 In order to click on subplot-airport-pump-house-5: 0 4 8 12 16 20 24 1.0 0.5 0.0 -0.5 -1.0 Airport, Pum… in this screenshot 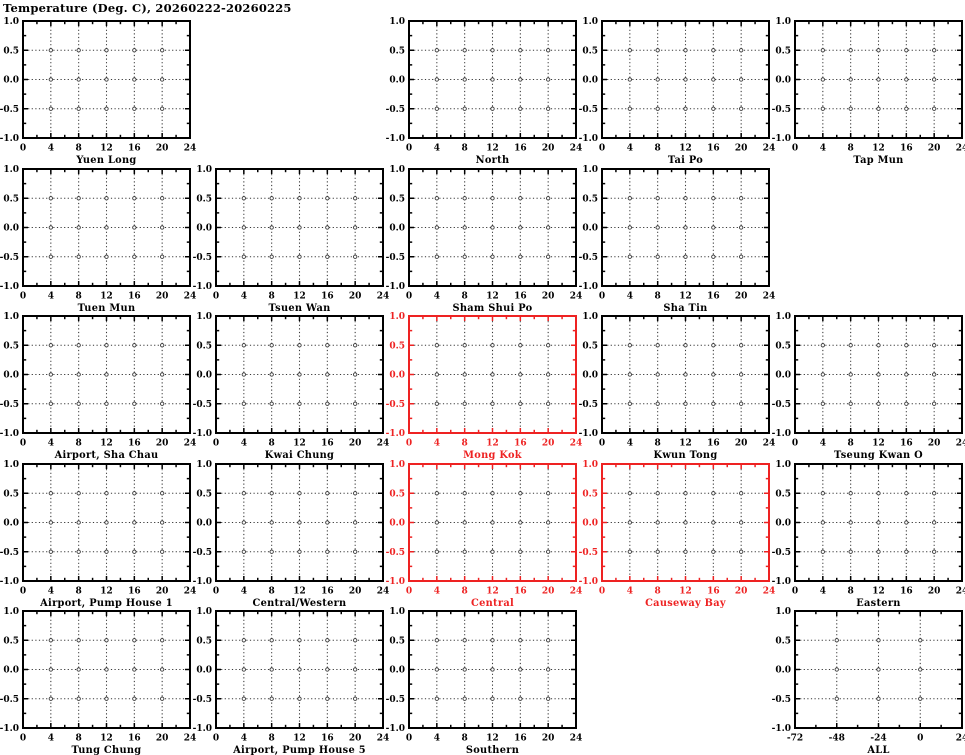, I will do `click(291, 681)`.